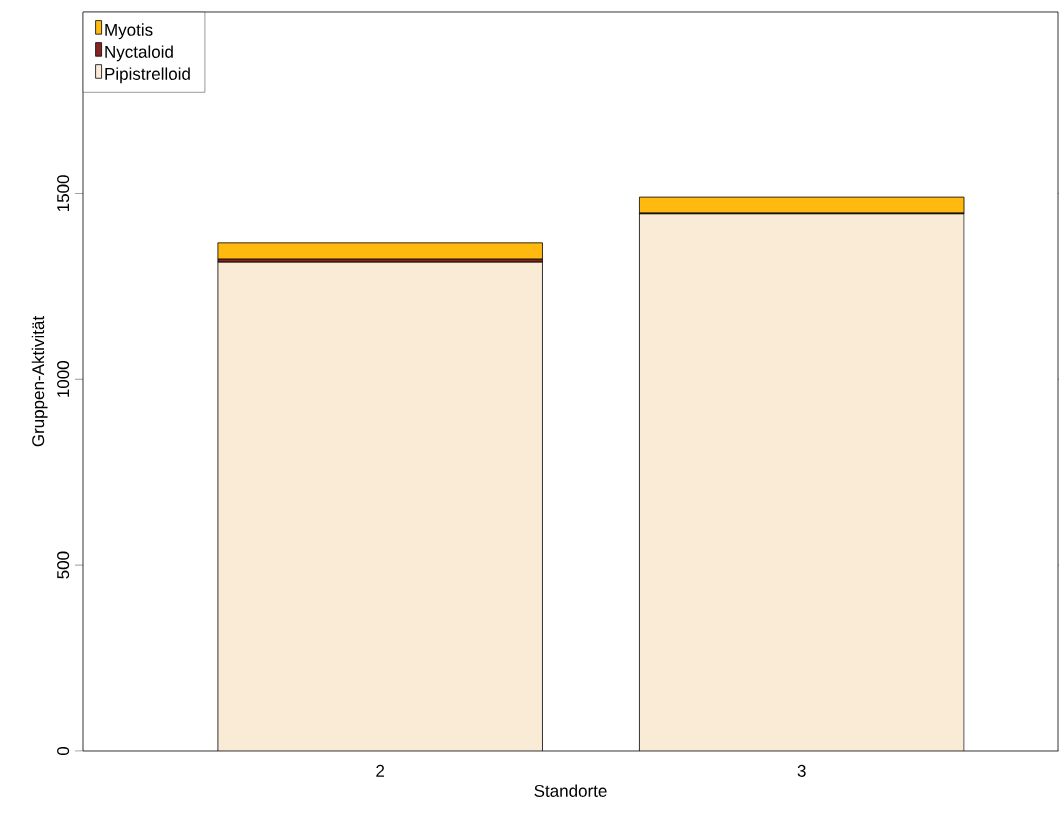 This screenshot has height=816, width=1059. Describe the element at coordinates (129, 31) in the screenshot. I see `legend-label: Myotis` at that location.